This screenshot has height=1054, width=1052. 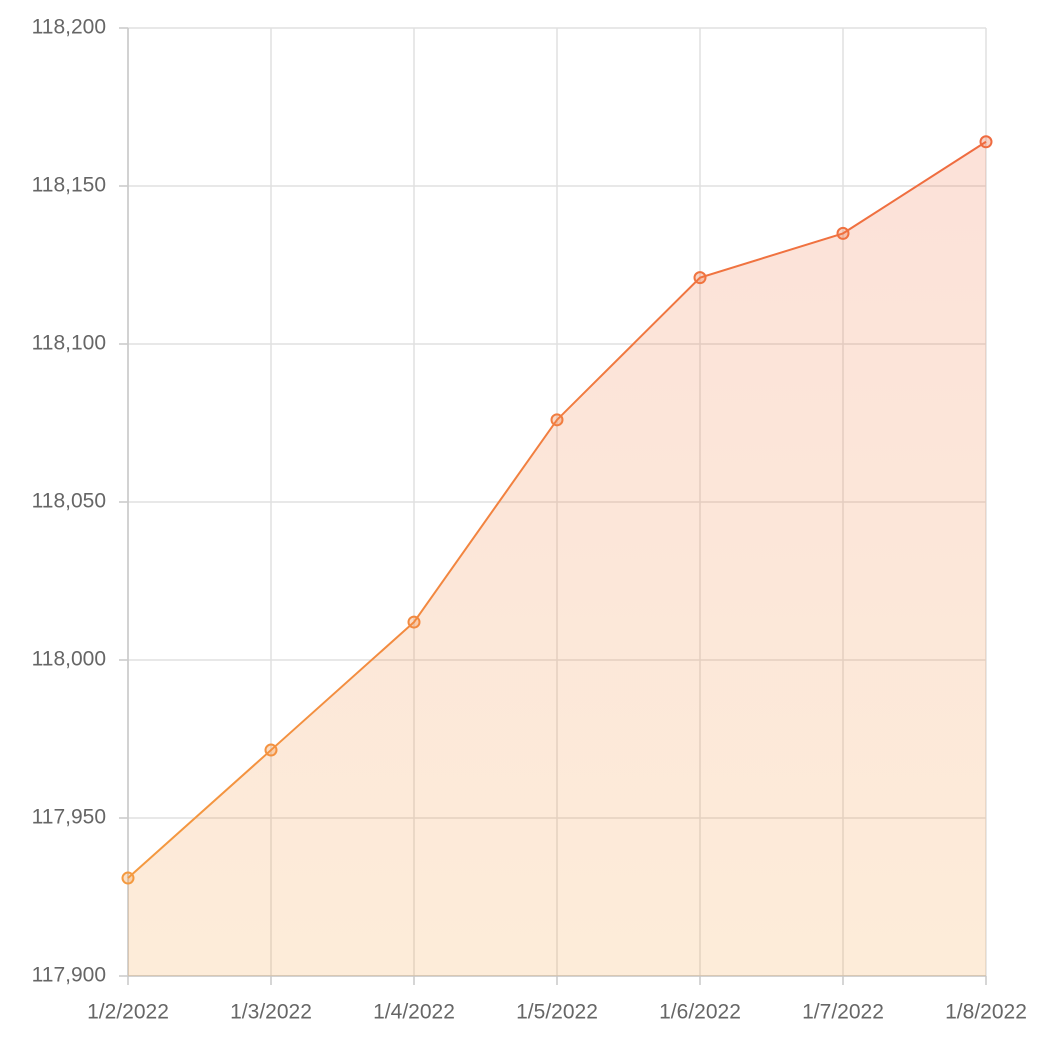 What do you see at coordinates (69, 975) in the screenshot?
I see `y-tick-label: 117,900` at bounding box center [69, 975].